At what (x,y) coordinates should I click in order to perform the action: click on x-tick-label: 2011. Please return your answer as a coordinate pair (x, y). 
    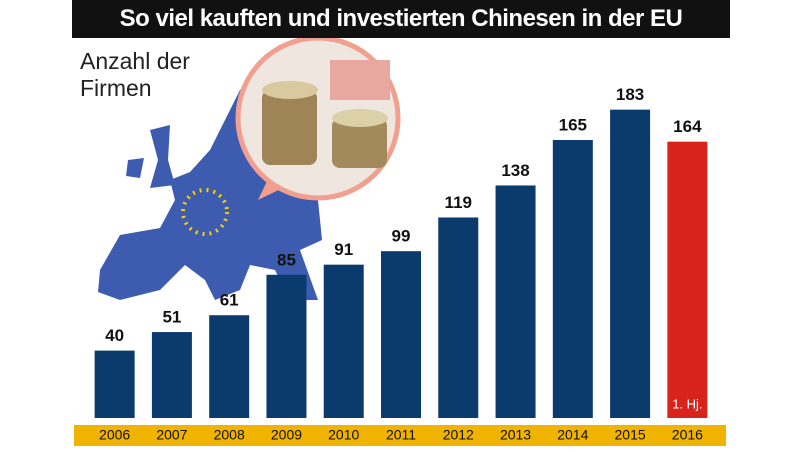
    Looking at the image, I should click on (401, 435).